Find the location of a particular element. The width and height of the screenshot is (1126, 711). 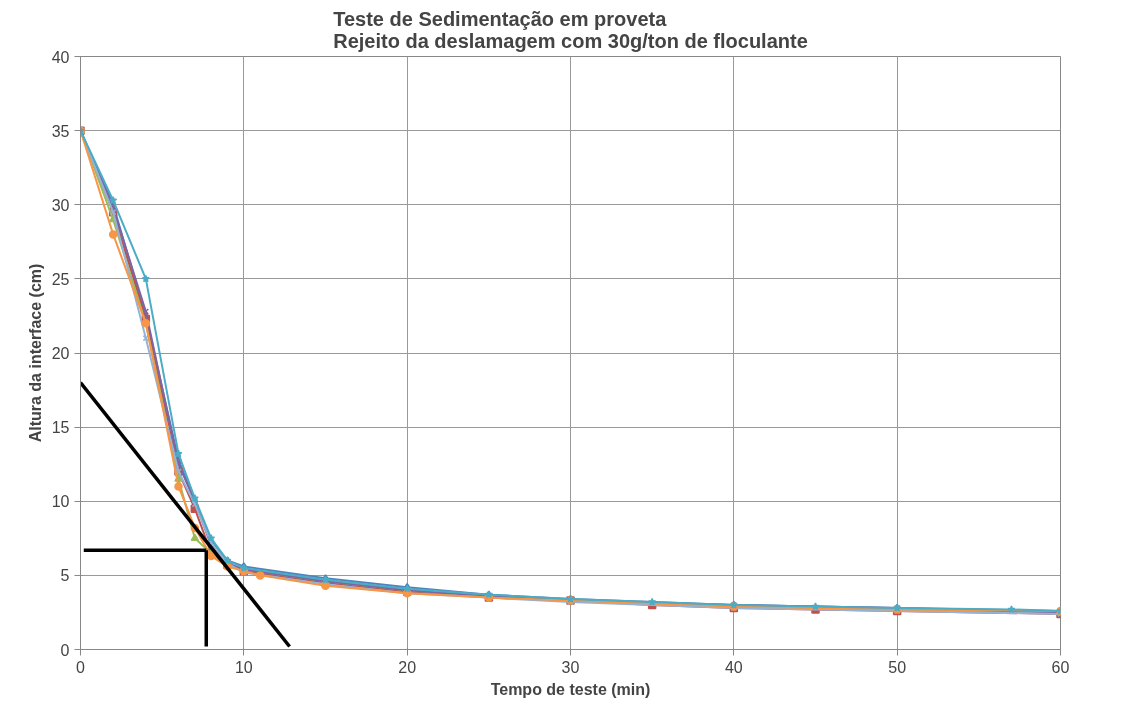

y-tick-label: 5 is located at coordinates (65, 576).